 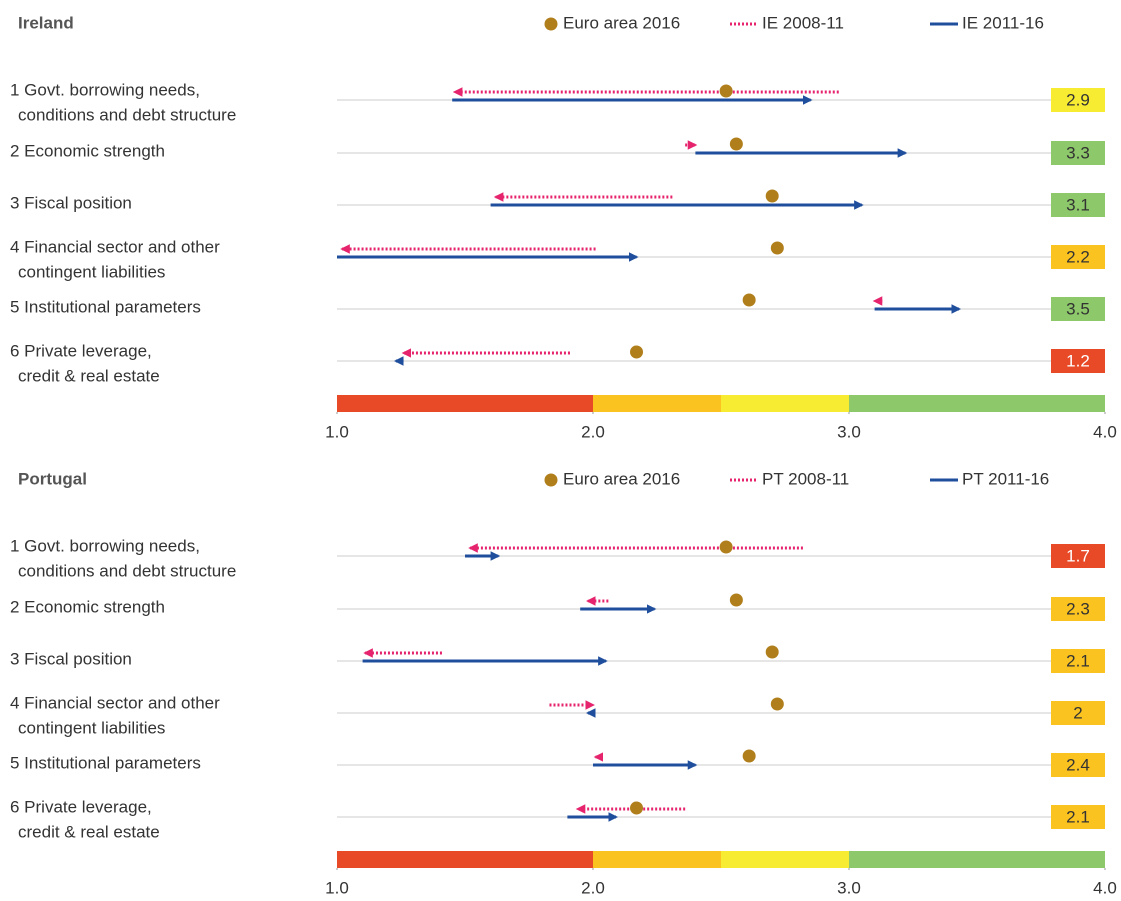 I want to click on legend-label: IE 2011-16, so click(x=1003, y=22).